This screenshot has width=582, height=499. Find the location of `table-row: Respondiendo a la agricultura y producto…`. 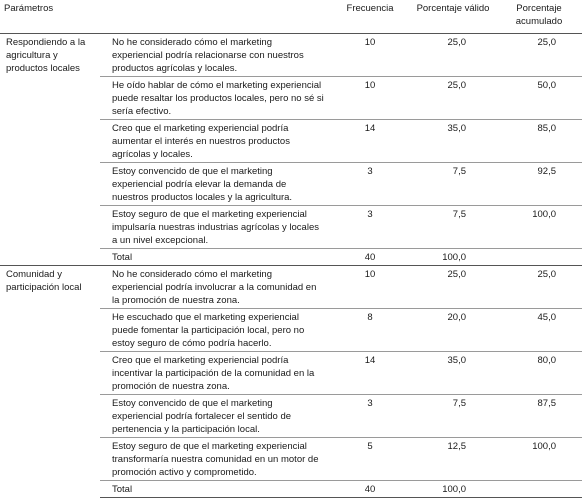

table-row: Respondiendo a la agricultura y producto… is located at coordinates (291, 55).